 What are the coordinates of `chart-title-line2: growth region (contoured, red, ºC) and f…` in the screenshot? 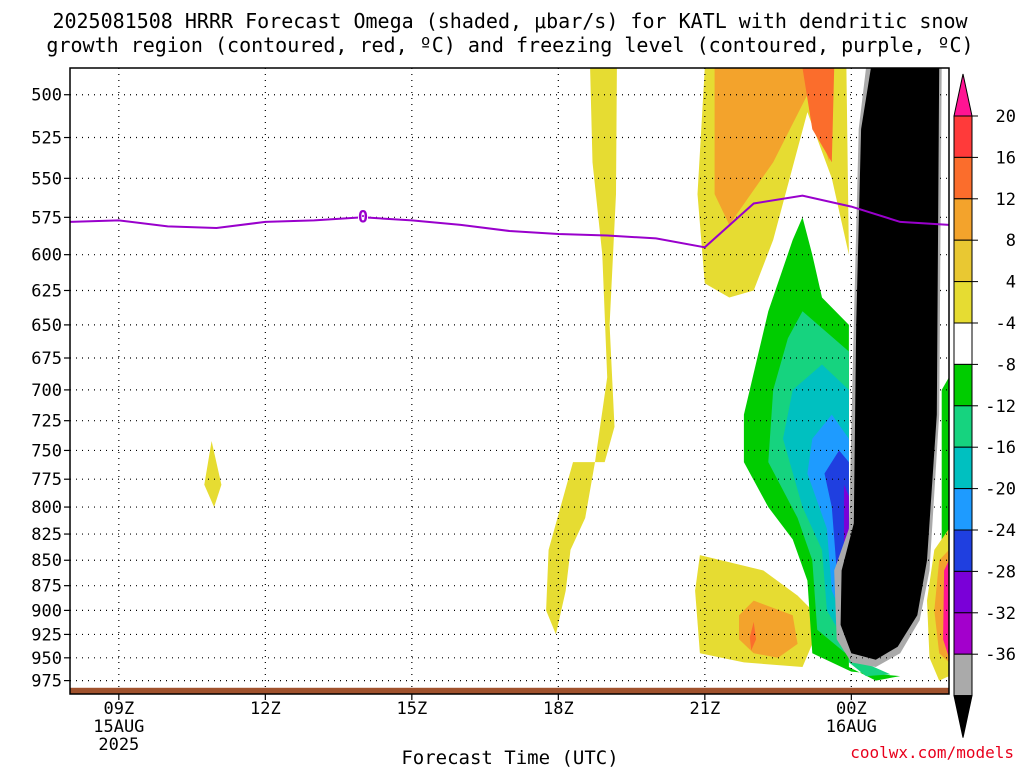 It's located at (509, 45).